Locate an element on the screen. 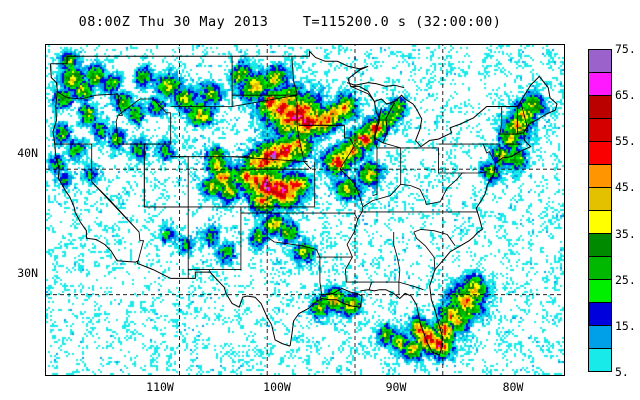 Image resolution: width=640 pixels, height=400 pixels. axis-label-lon-80w: 80W is located at coordinates (513, 387).